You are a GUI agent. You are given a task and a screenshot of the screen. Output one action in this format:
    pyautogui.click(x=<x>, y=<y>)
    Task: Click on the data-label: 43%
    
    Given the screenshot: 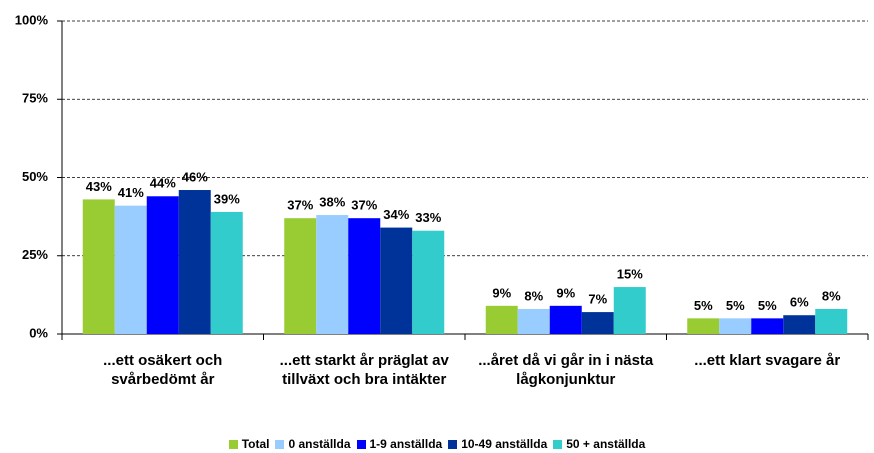 What is the action you would take?
    pyautogui.click(x=99, y=186)
    